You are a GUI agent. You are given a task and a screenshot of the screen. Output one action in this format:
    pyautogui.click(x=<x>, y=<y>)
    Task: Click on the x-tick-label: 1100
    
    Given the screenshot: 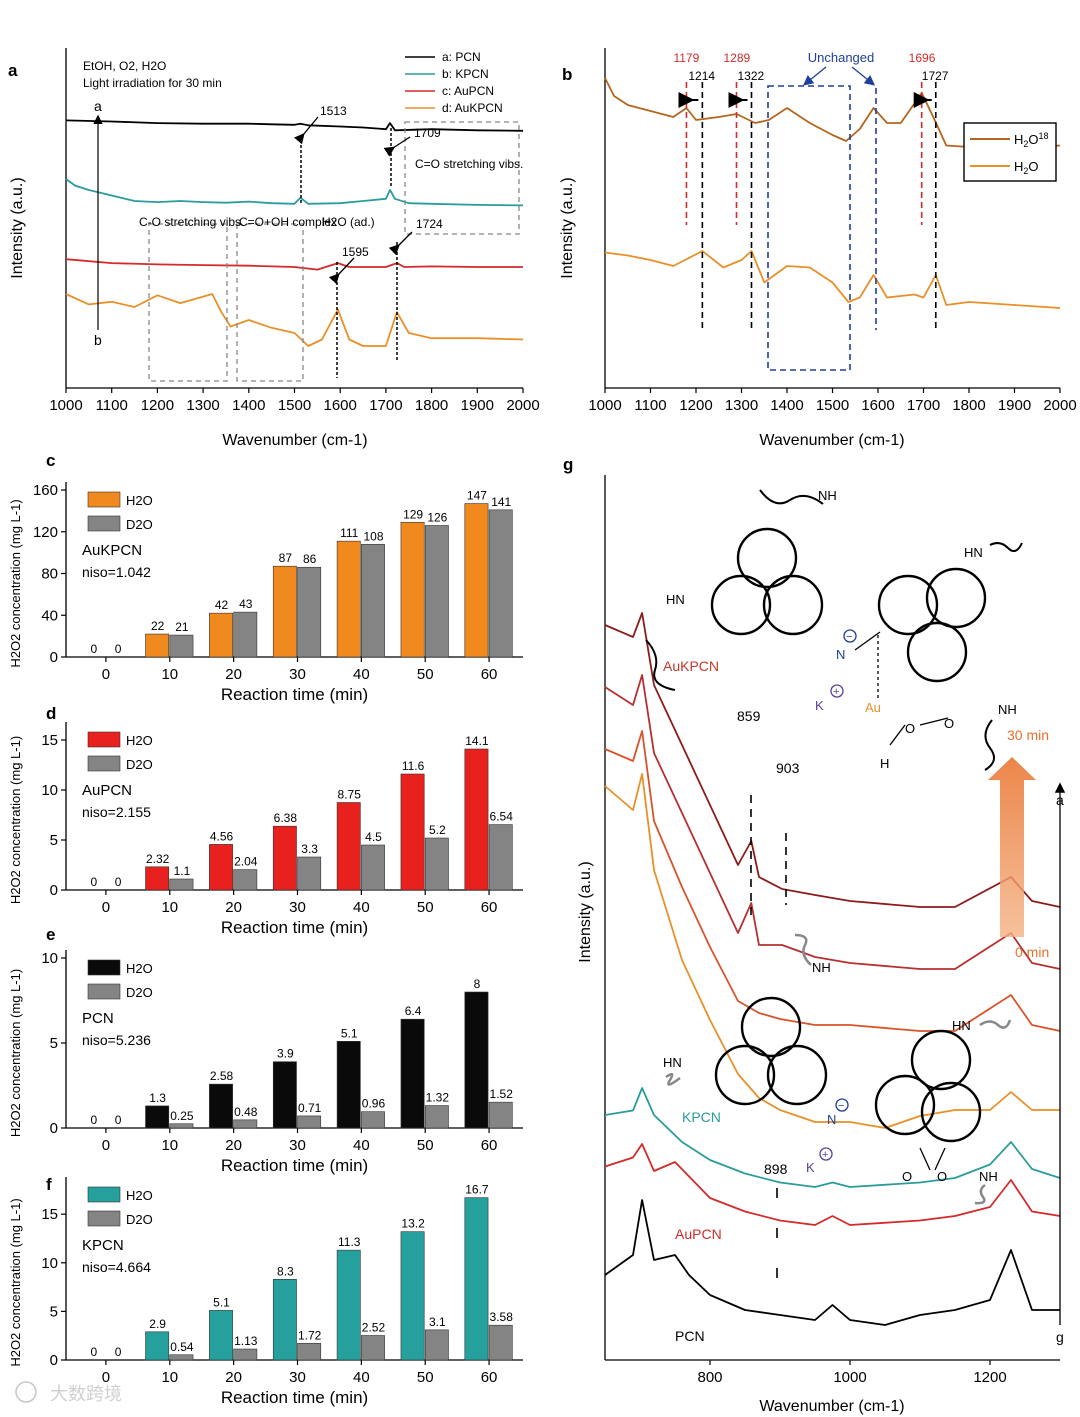 What is the action you would take?
    pyautogui.click(x=650, y=405)
    